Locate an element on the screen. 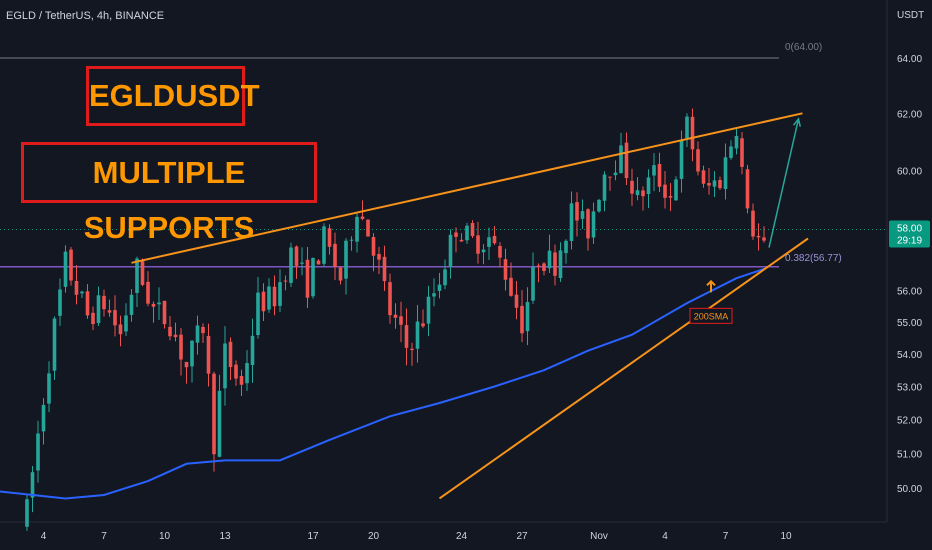 This screenshot has width=932, height=550. time-tick-label: 27 is located at coordinates (522, 536).